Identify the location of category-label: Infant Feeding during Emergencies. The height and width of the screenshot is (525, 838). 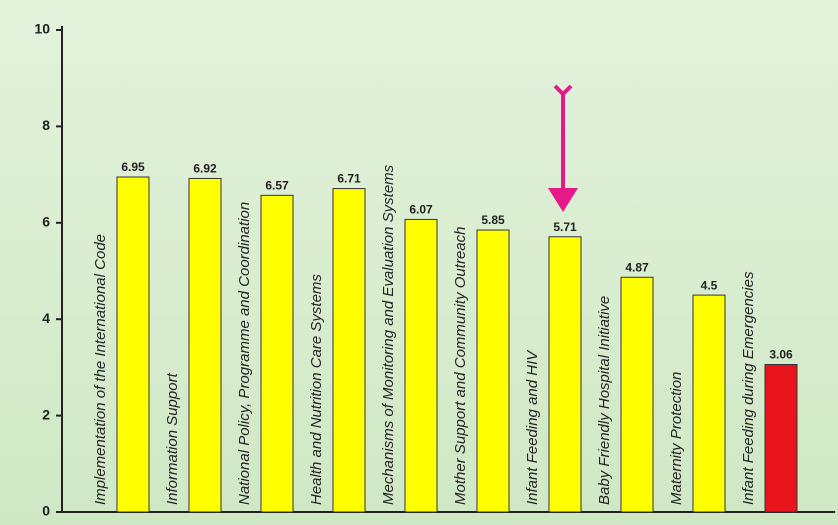
(748, 388).